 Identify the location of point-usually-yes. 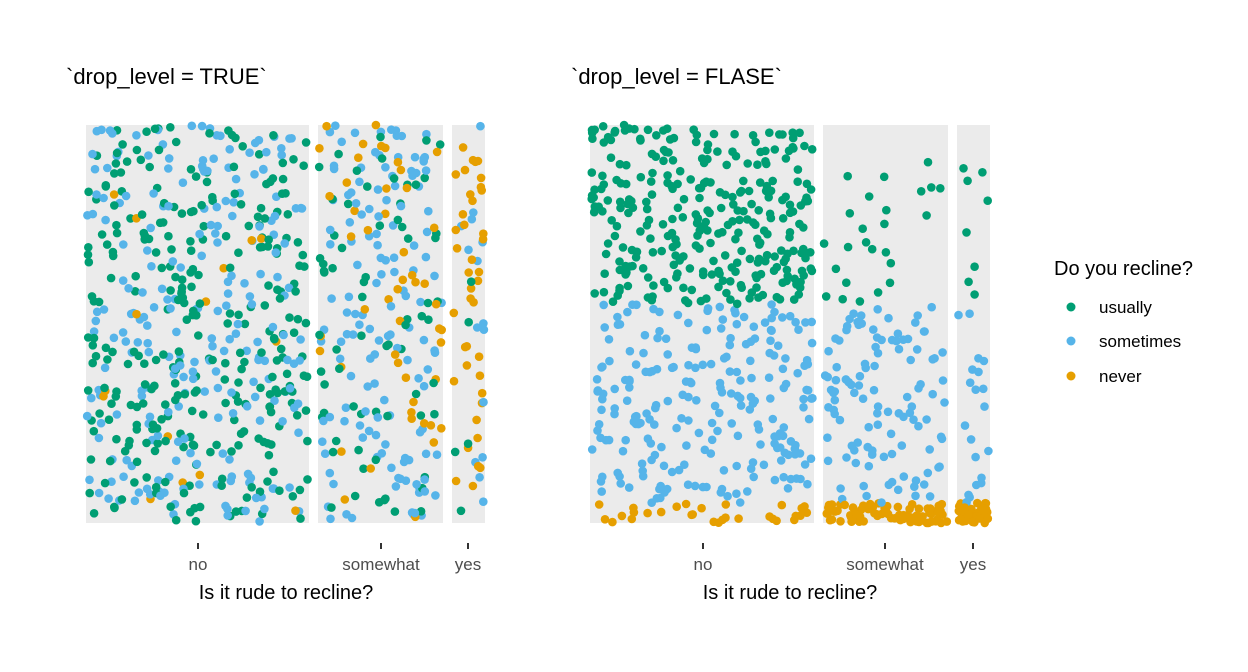
(982, 172).